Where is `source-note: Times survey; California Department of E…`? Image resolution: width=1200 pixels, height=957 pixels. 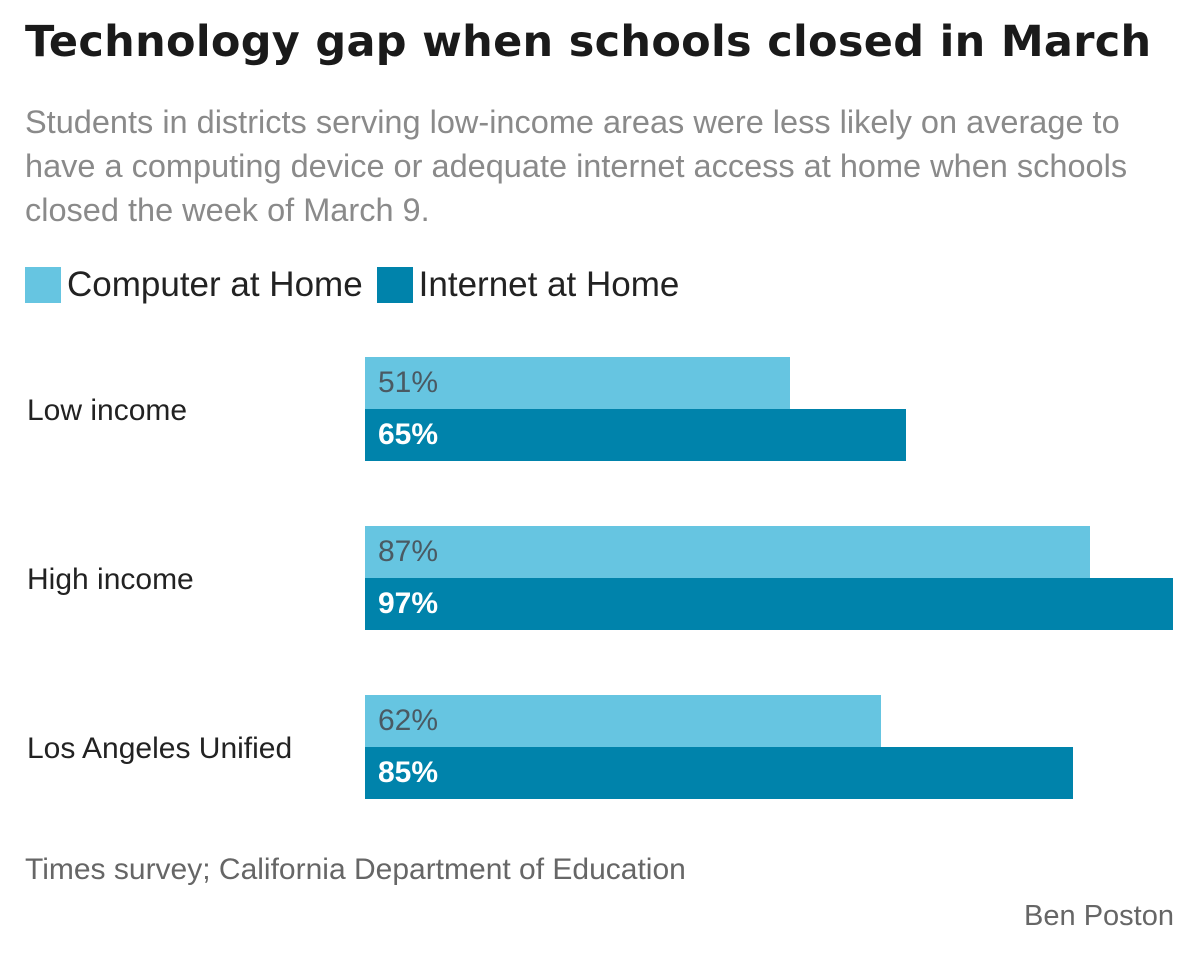 source-note: Times survey; California Department of E… is located at coordinates (355, 869).